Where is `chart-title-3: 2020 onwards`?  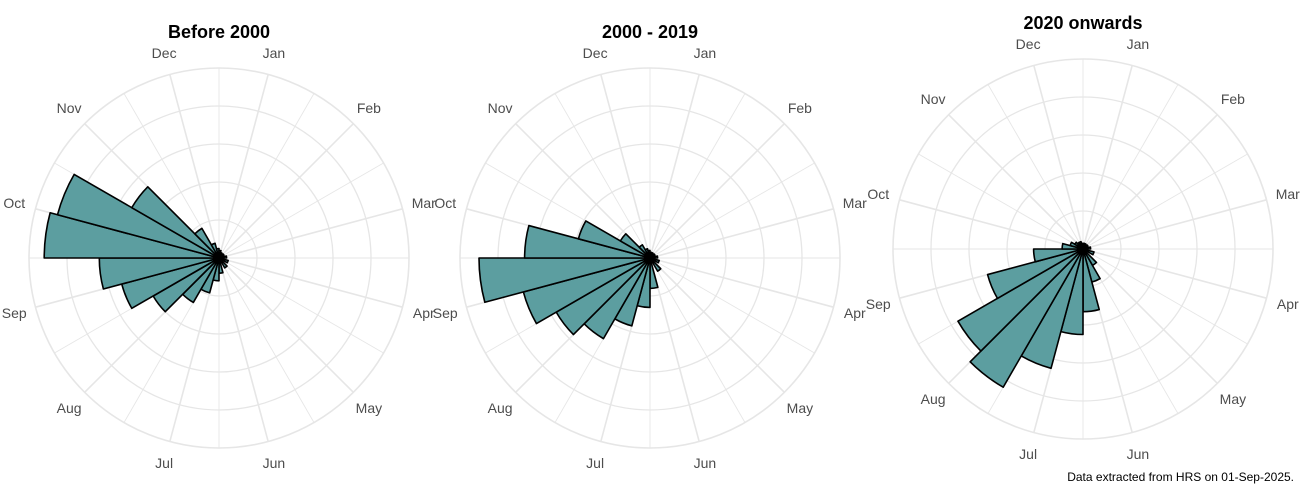 chart-title-3: 2020 onwards is located at coordinates (1082, 23).